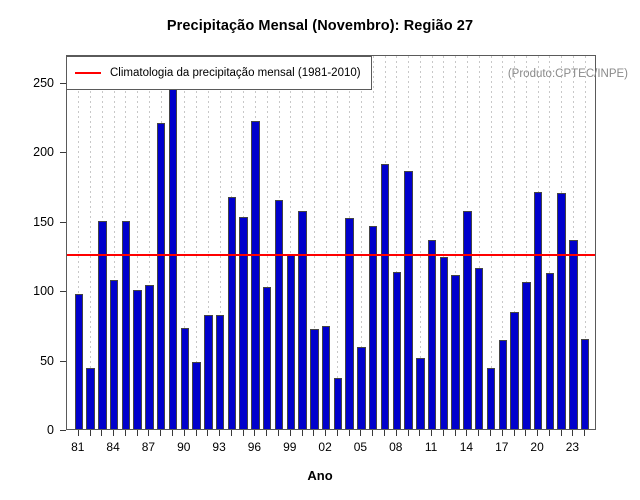 The width and height of the screenshot is (640, 500). Describe the element at coordinates (567, 74) in the screenshot. I see `product-annotation: (Produto:CPTEC/INPE)` at that location.